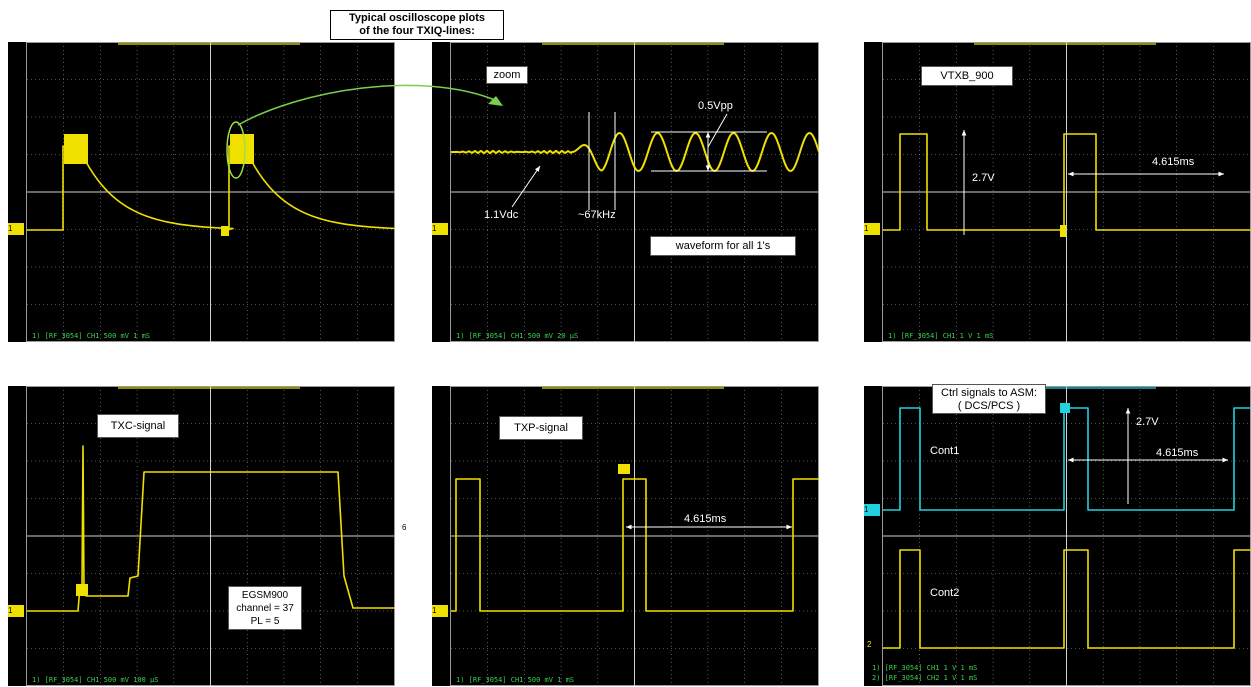 This screenshot has height=687, width=1251. What do you see at coordinates (1067, 599) in the screenshot?
I see `trace-cont2` at bounding box center [1067, 599].